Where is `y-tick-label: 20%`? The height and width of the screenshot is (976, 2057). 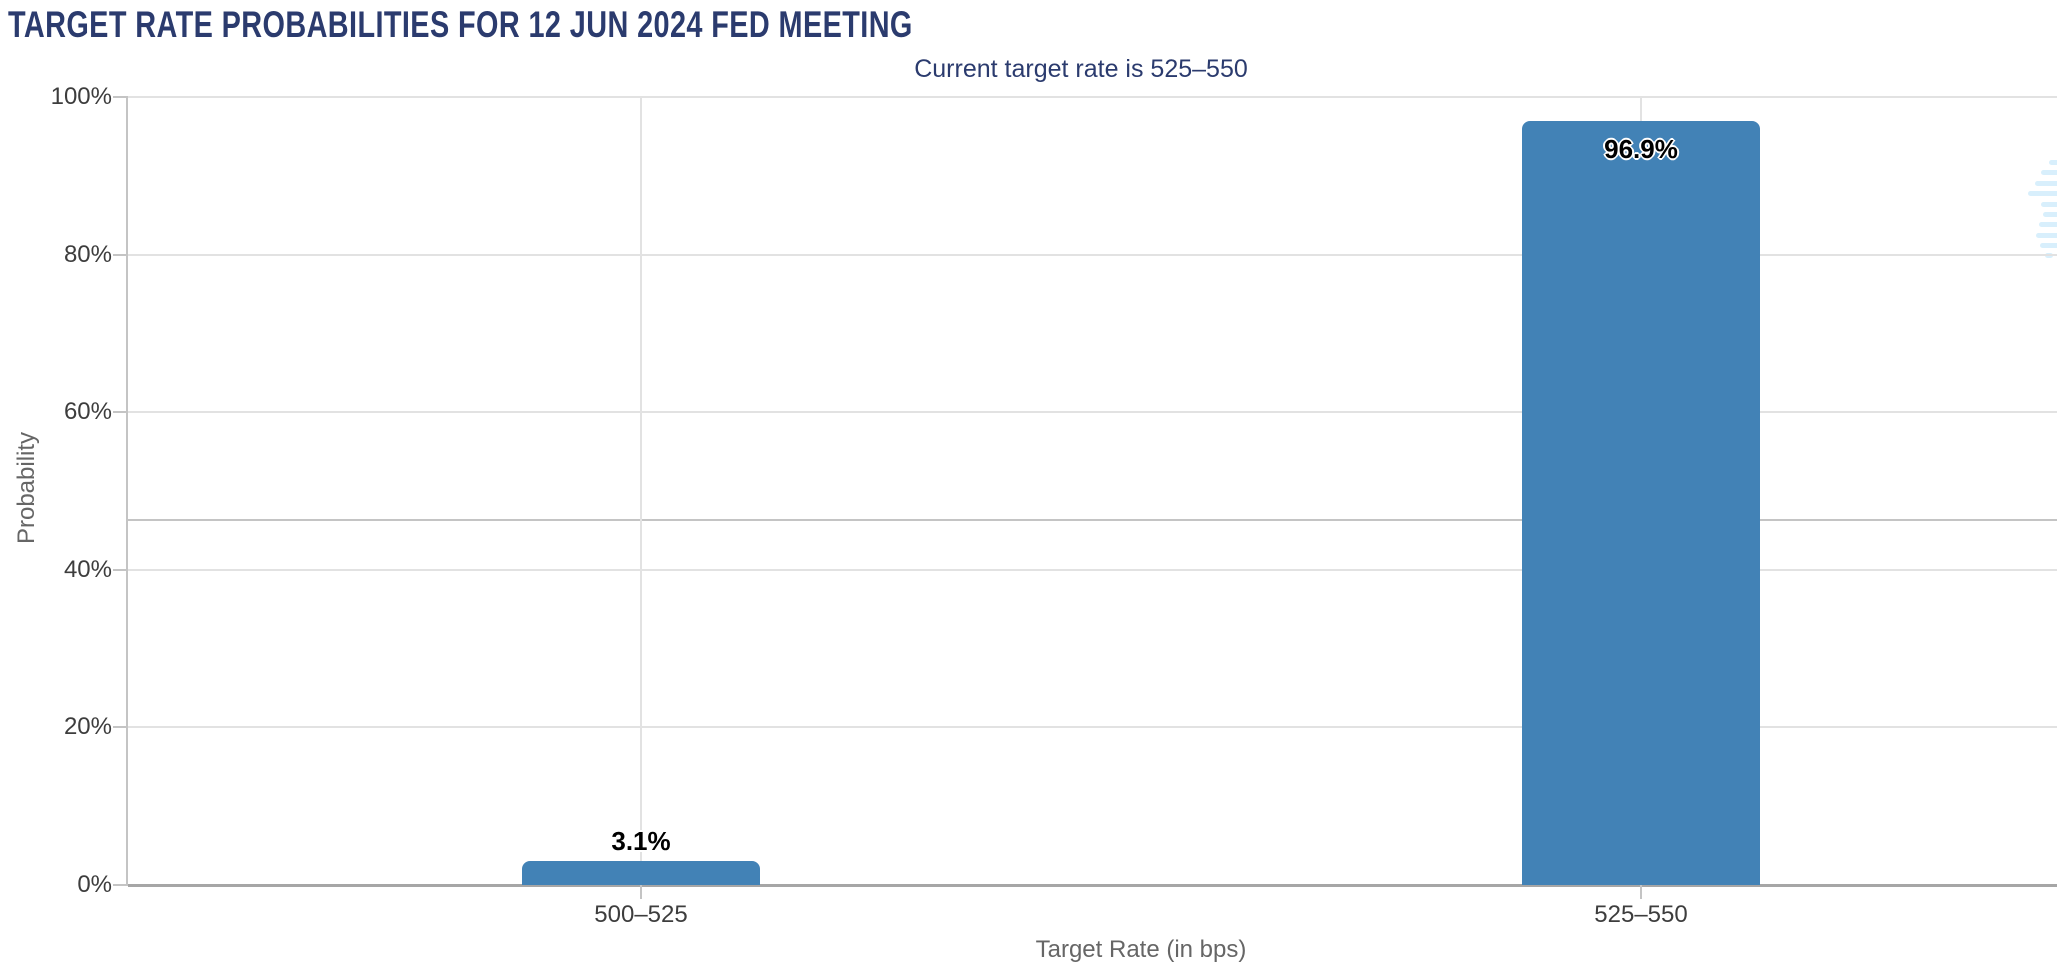 y-tick-label: 20% is located at coordinates (87, 727).